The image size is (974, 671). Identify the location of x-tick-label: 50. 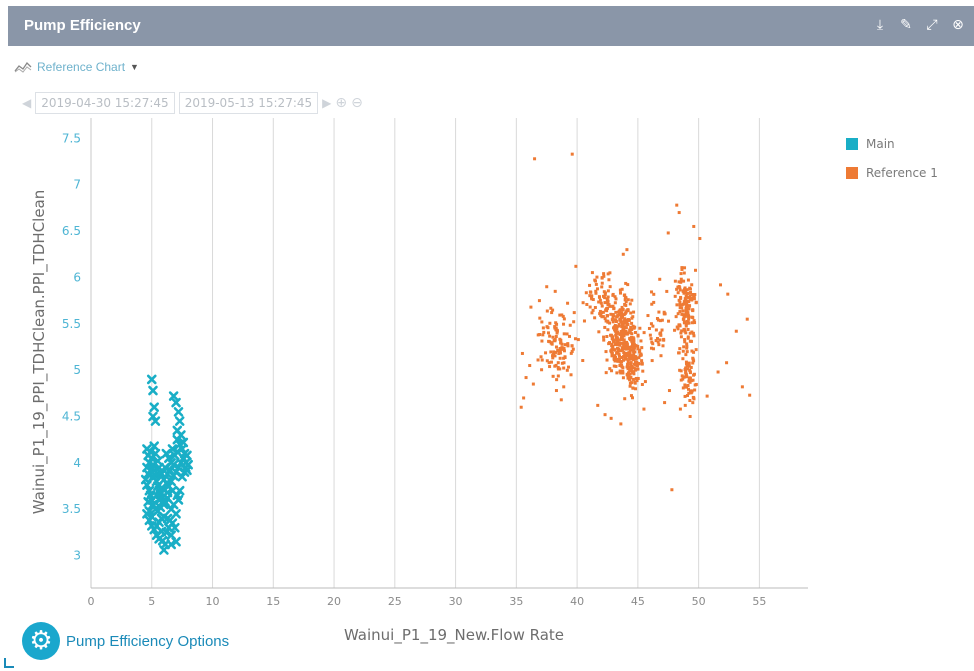
(699, 601).